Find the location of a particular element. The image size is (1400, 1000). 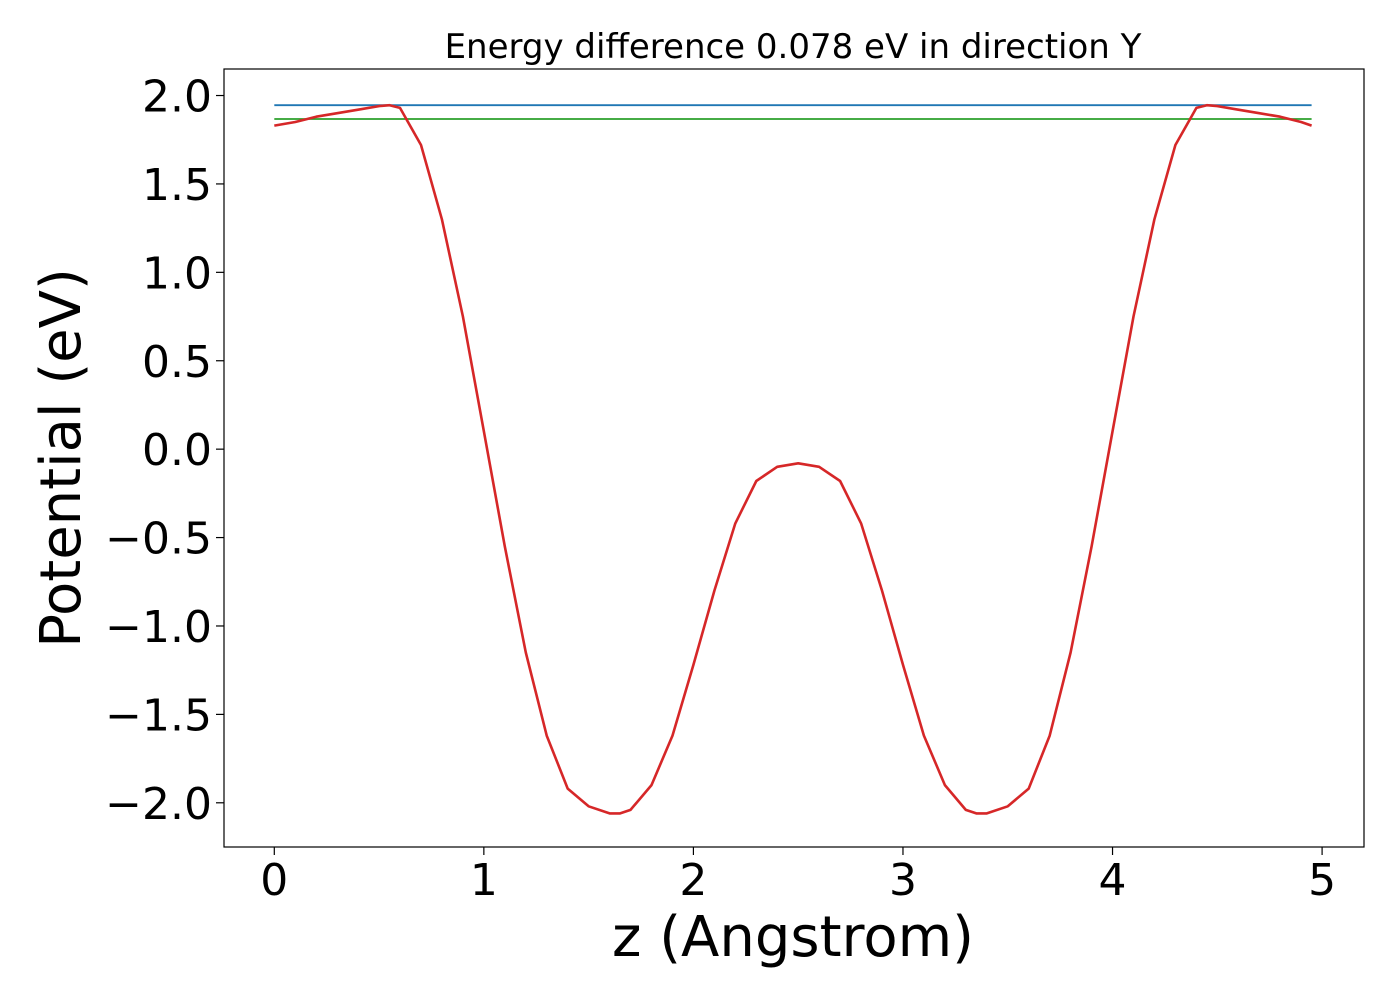

y-axis: 2.0 1.5 1.0 0.5 0.0 −0.5 −1.0 −1.5 −2.0 is located at coordinates (164, 451).